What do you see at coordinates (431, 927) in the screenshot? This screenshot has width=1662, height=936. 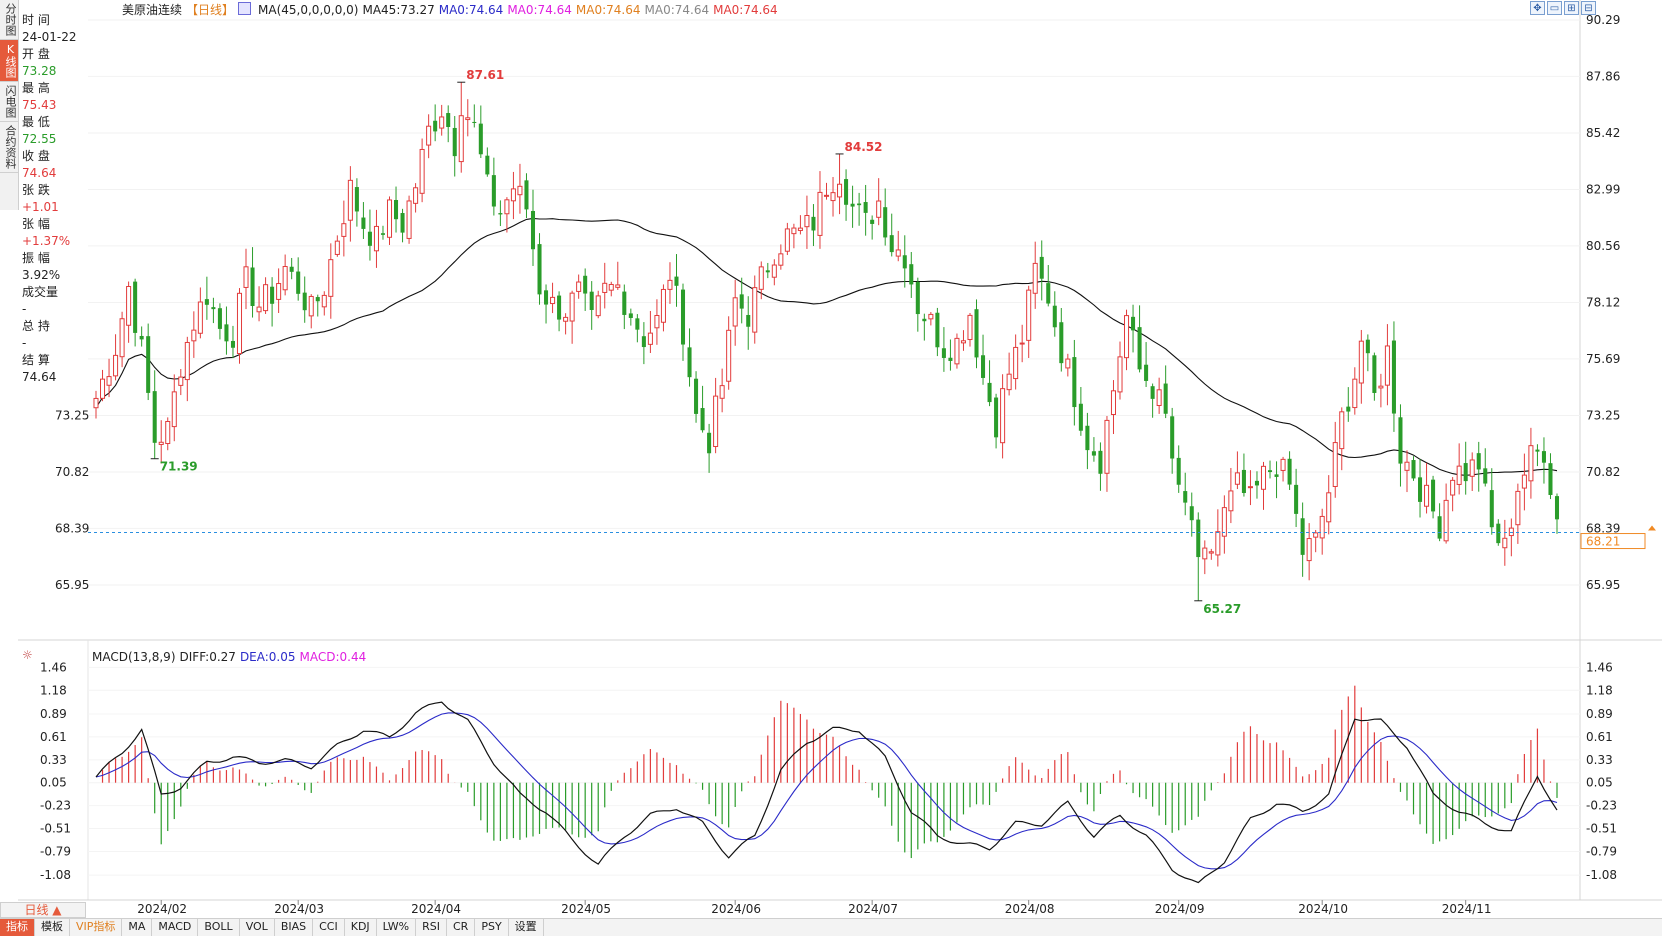 I see `bottom-tab-rsi: RSI` at bounding box center [431, 927].